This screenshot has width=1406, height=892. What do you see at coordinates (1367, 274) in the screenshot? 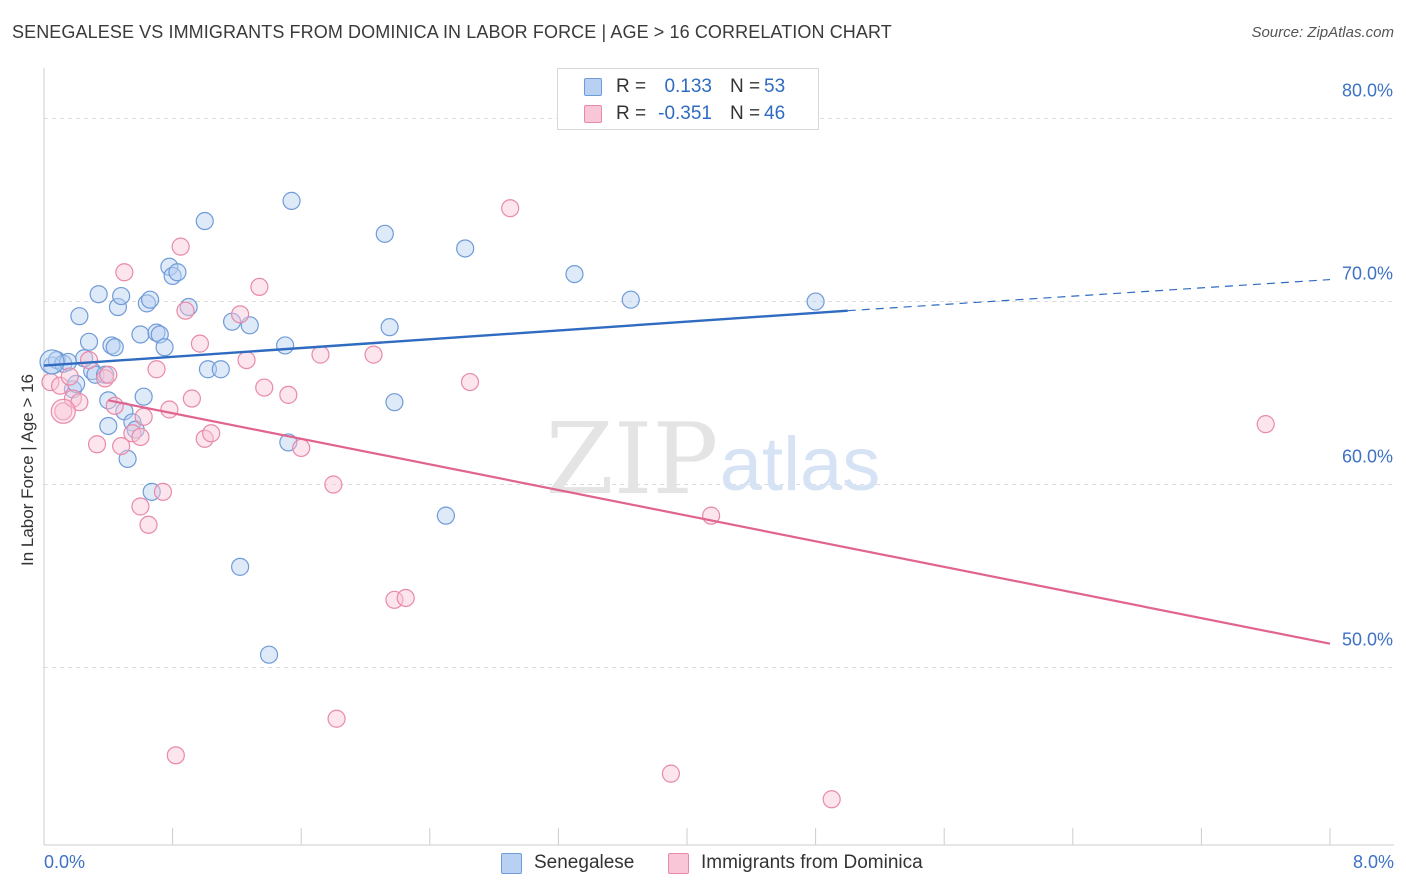
I see `y-tick-label: 70.0%` at bounding box center [1367, 274].